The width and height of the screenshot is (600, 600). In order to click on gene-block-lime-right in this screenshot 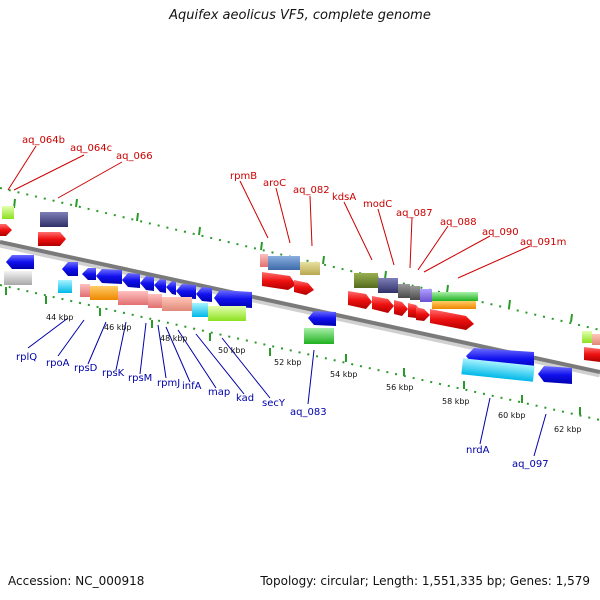, I will do `click(587, 337)`.